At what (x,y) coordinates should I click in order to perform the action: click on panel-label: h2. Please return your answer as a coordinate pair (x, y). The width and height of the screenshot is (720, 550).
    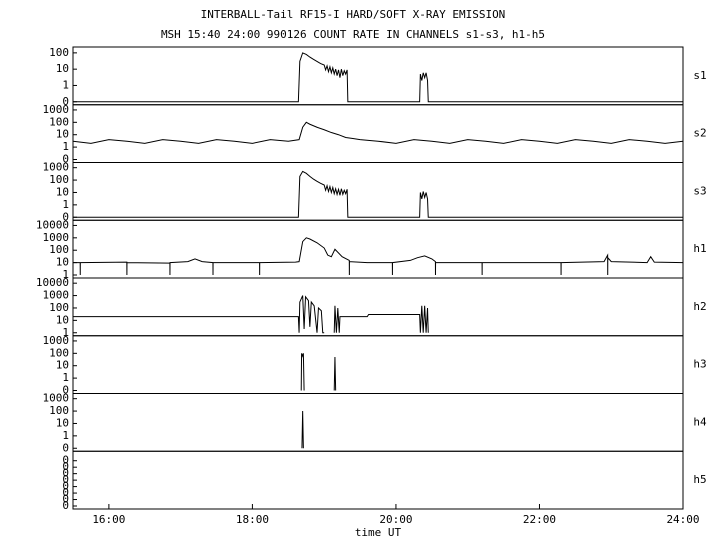
    Looking at the image, I should click on (699, 306).